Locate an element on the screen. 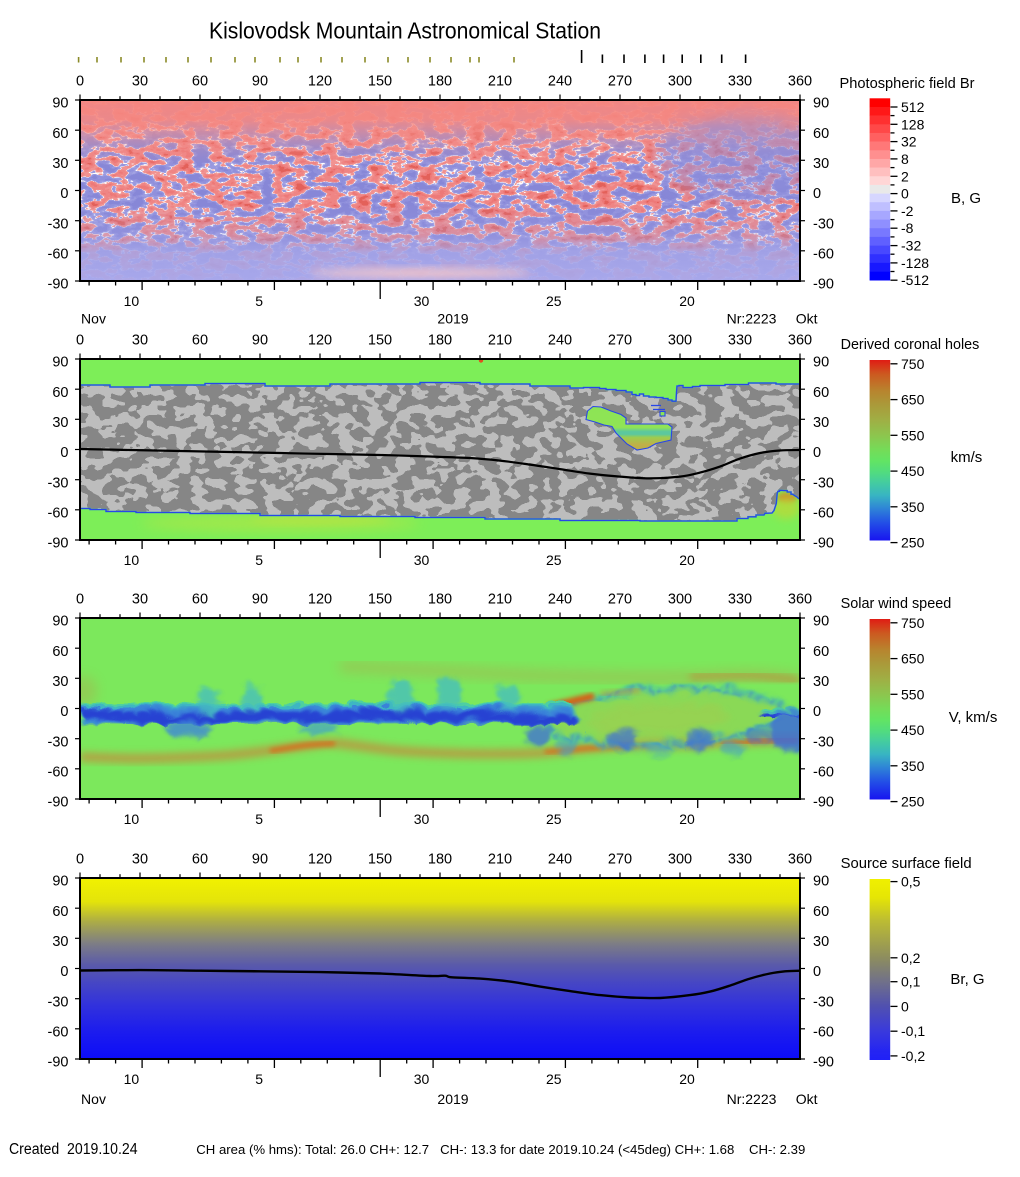 The height and width of the screenshot is (1177, 1020). svg-text: Created 2019.10.24 is located at coordinates (73, 1149).